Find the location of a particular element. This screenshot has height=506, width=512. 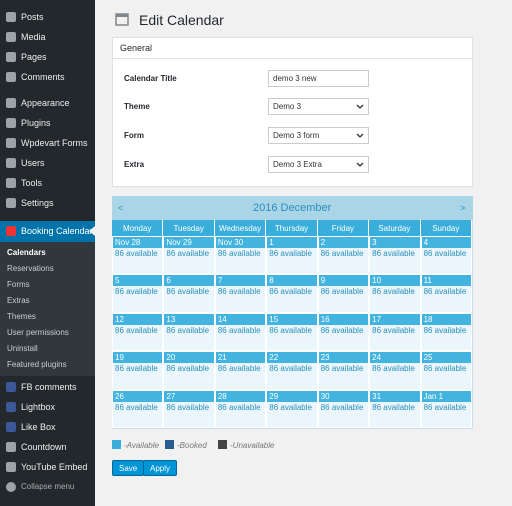

menu-item: Booking Calendar is located at coordinates (57, 231).